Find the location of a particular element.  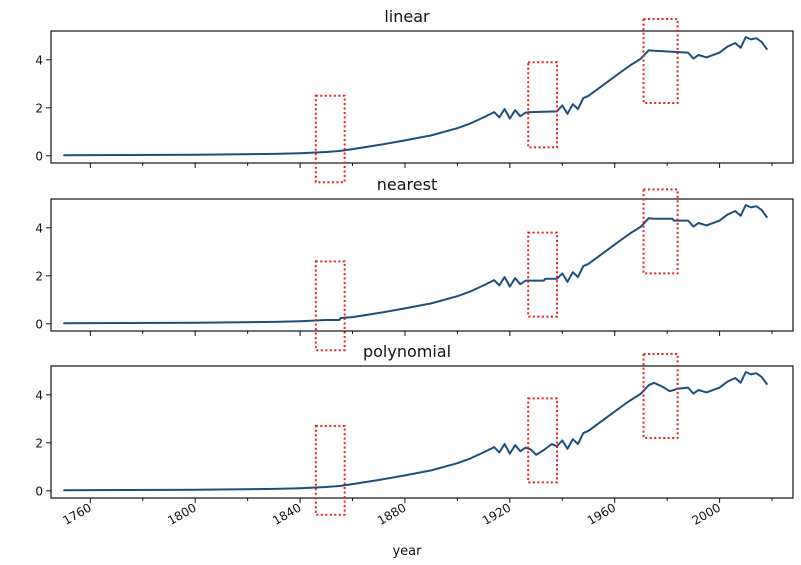

x-tick-label: 2000 is located at coordinates (706, 513).